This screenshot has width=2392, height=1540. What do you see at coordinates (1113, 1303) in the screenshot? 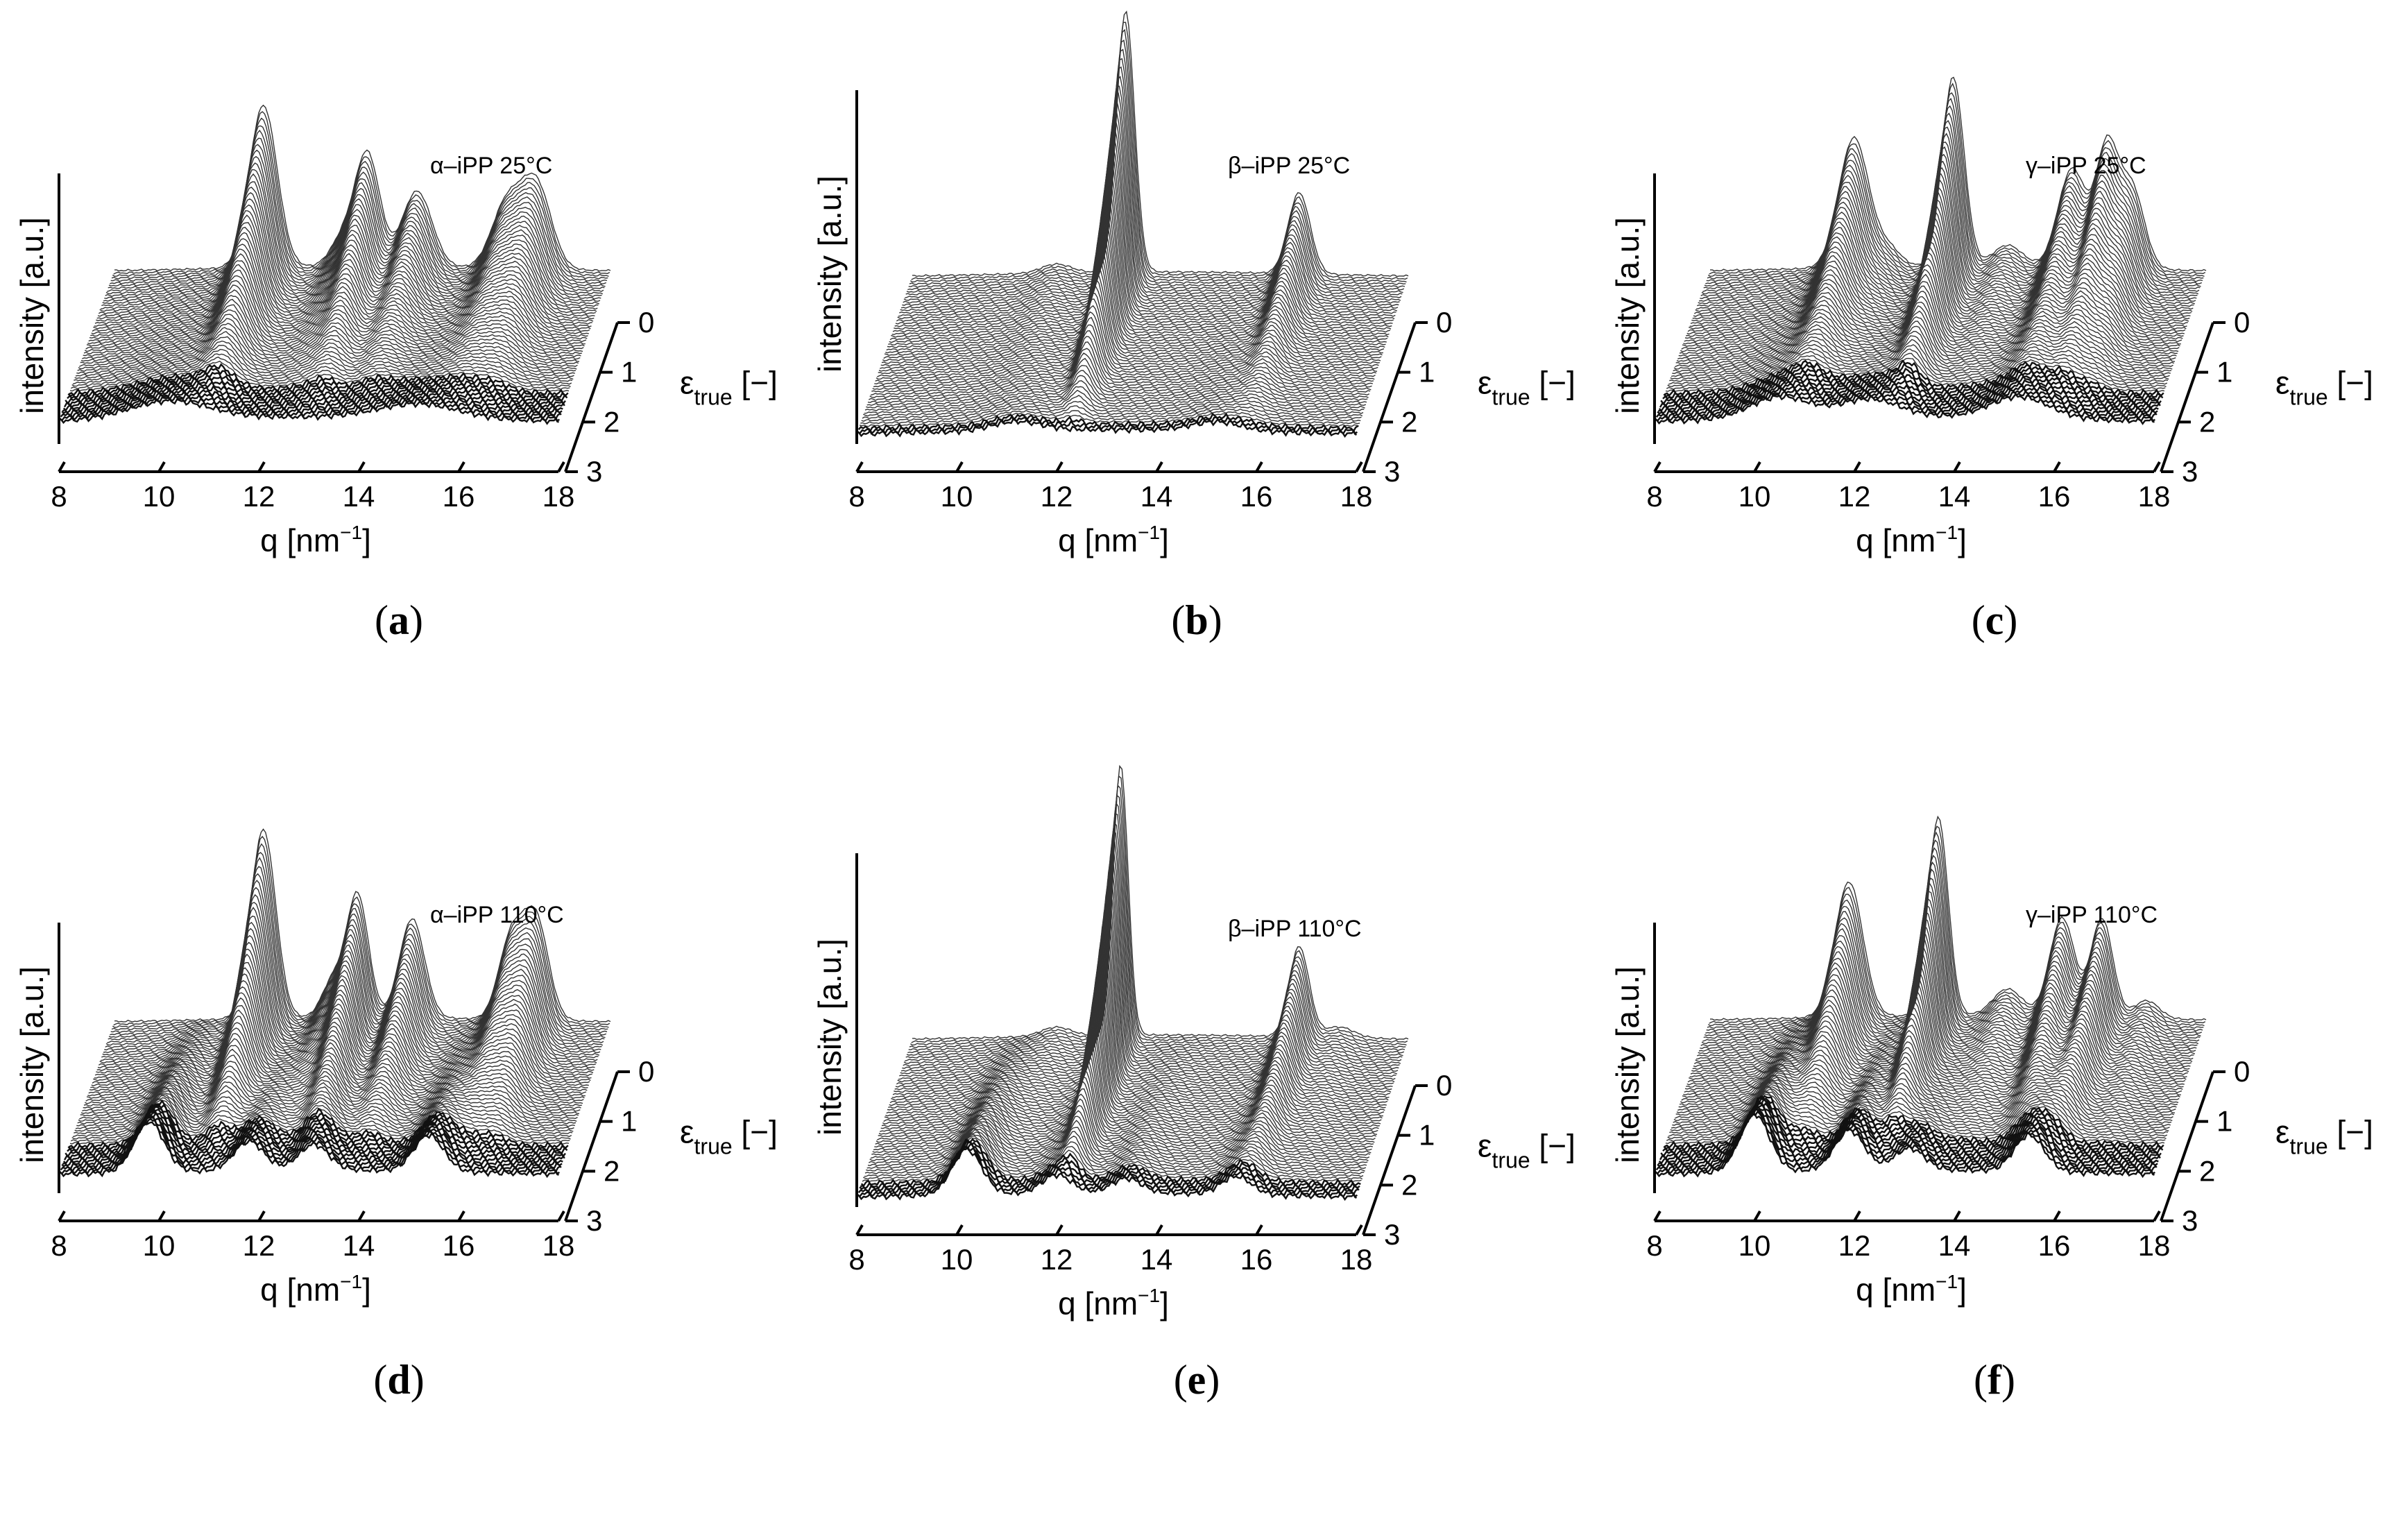
I see `x-axis-label: q [nm−1]` at bounding box center [1113, 1303].